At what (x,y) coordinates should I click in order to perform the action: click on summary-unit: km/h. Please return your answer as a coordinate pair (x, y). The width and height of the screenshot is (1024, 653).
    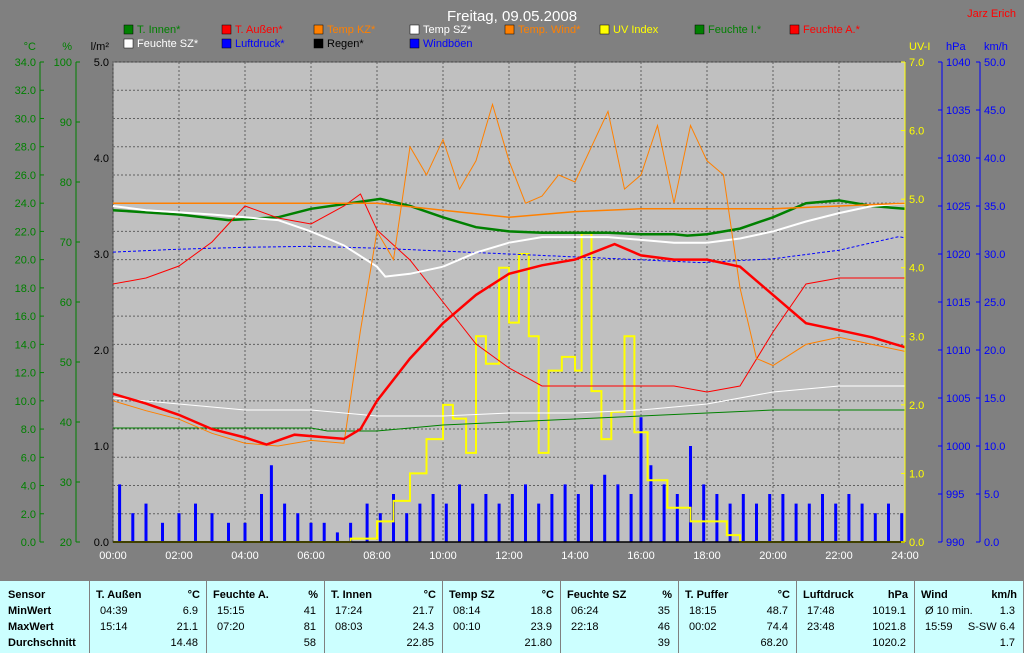
    Looking at the image, I should click on (1004, 595).